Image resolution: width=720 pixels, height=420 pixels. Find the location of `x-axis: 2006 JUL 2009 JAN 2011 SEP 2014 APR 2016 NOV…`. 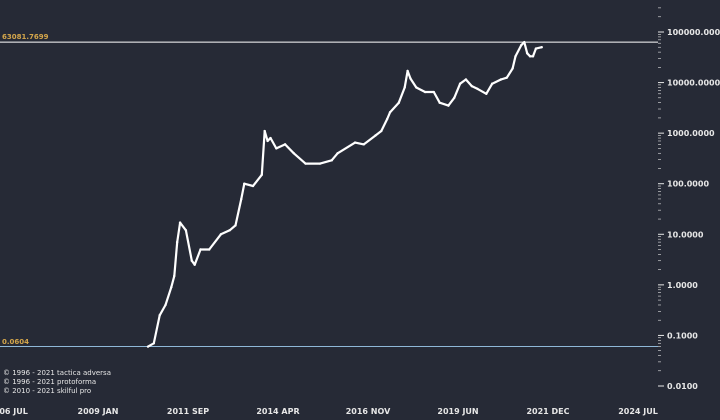

x-axis: 2006 JUL 2009 JAN 2011 SEP 2014 APR 2016 NOV… is located at coordinates (329, 411).